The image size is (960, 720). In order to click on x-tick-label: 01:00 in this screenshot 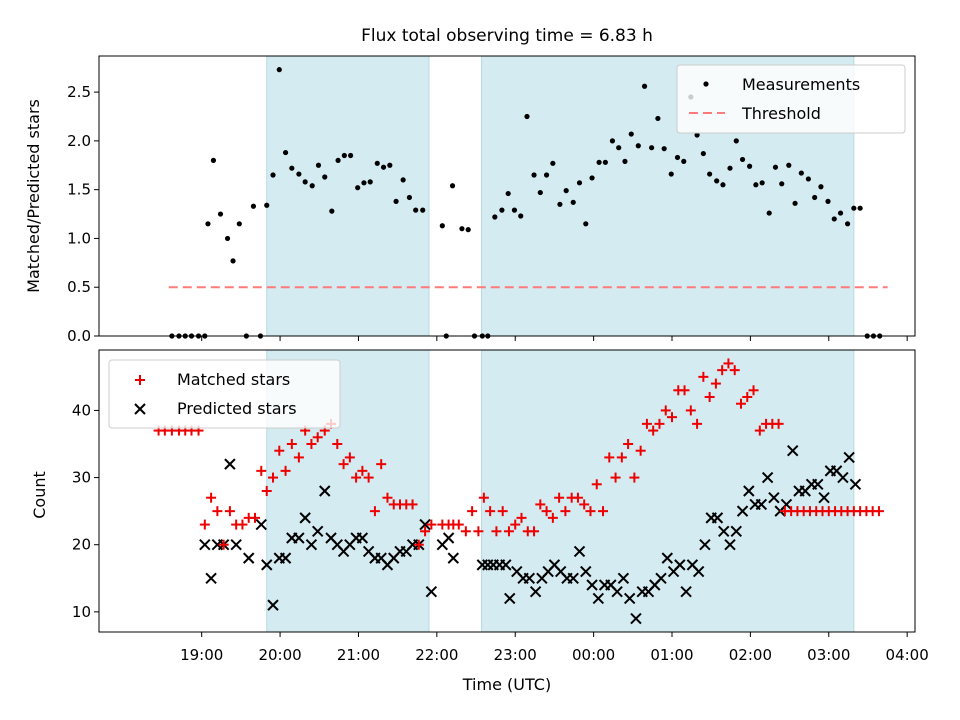, I will do `click(671, 655)`.